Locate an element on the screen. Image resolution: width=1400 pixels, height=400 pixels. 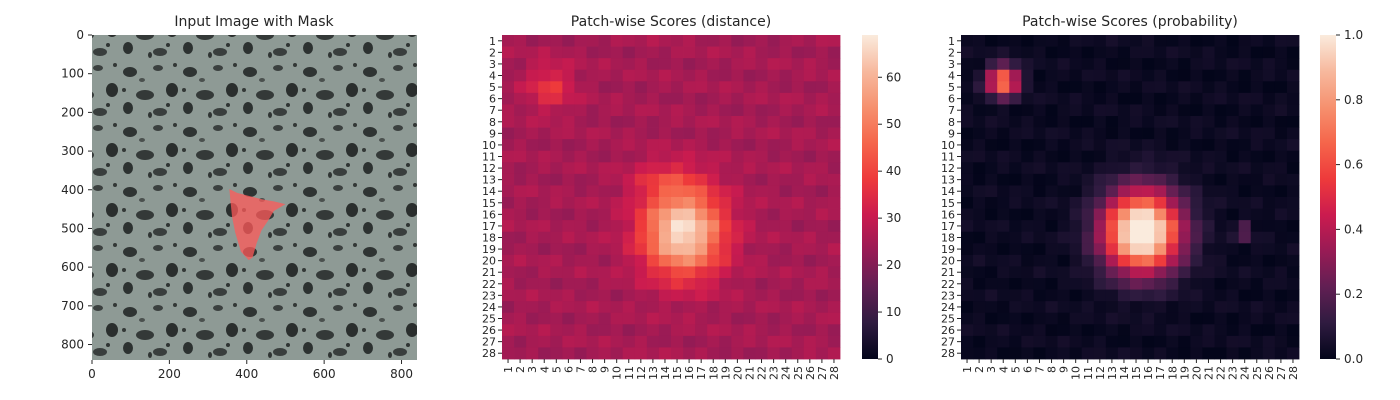
y-tick-label: 13 is located at coordinates (489, 180).